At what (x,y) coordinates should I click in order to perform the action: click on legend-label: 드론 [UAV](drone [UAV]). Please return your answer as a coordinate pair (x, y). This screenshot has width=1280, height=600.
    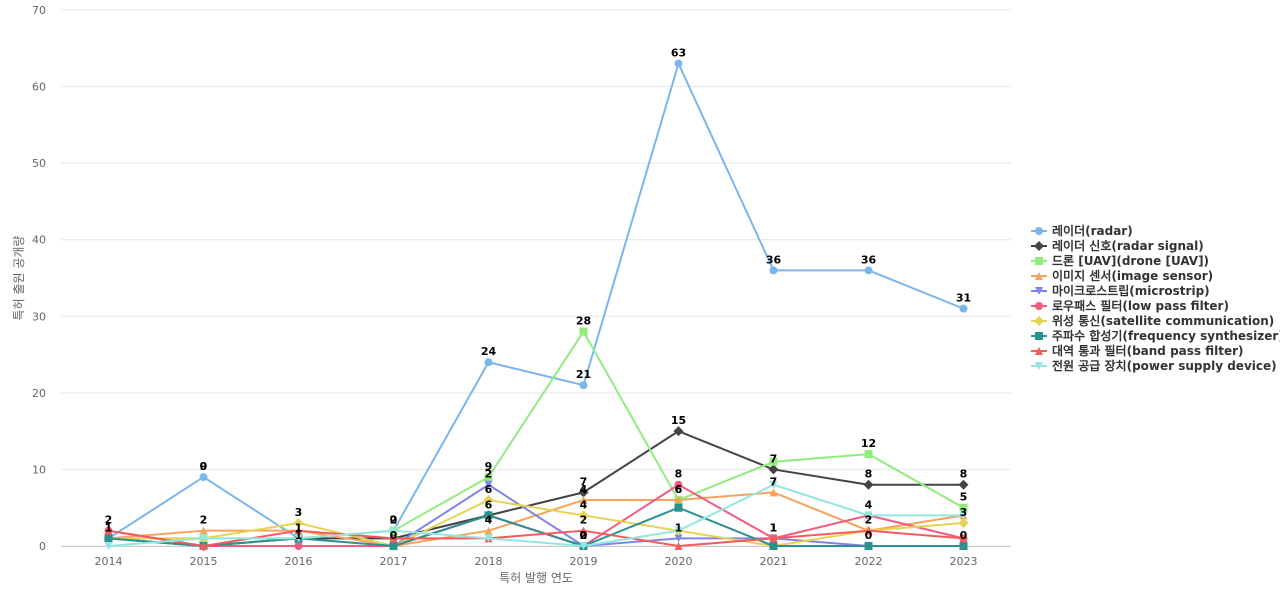
    Looking at the image, I should click on (1130, 260).